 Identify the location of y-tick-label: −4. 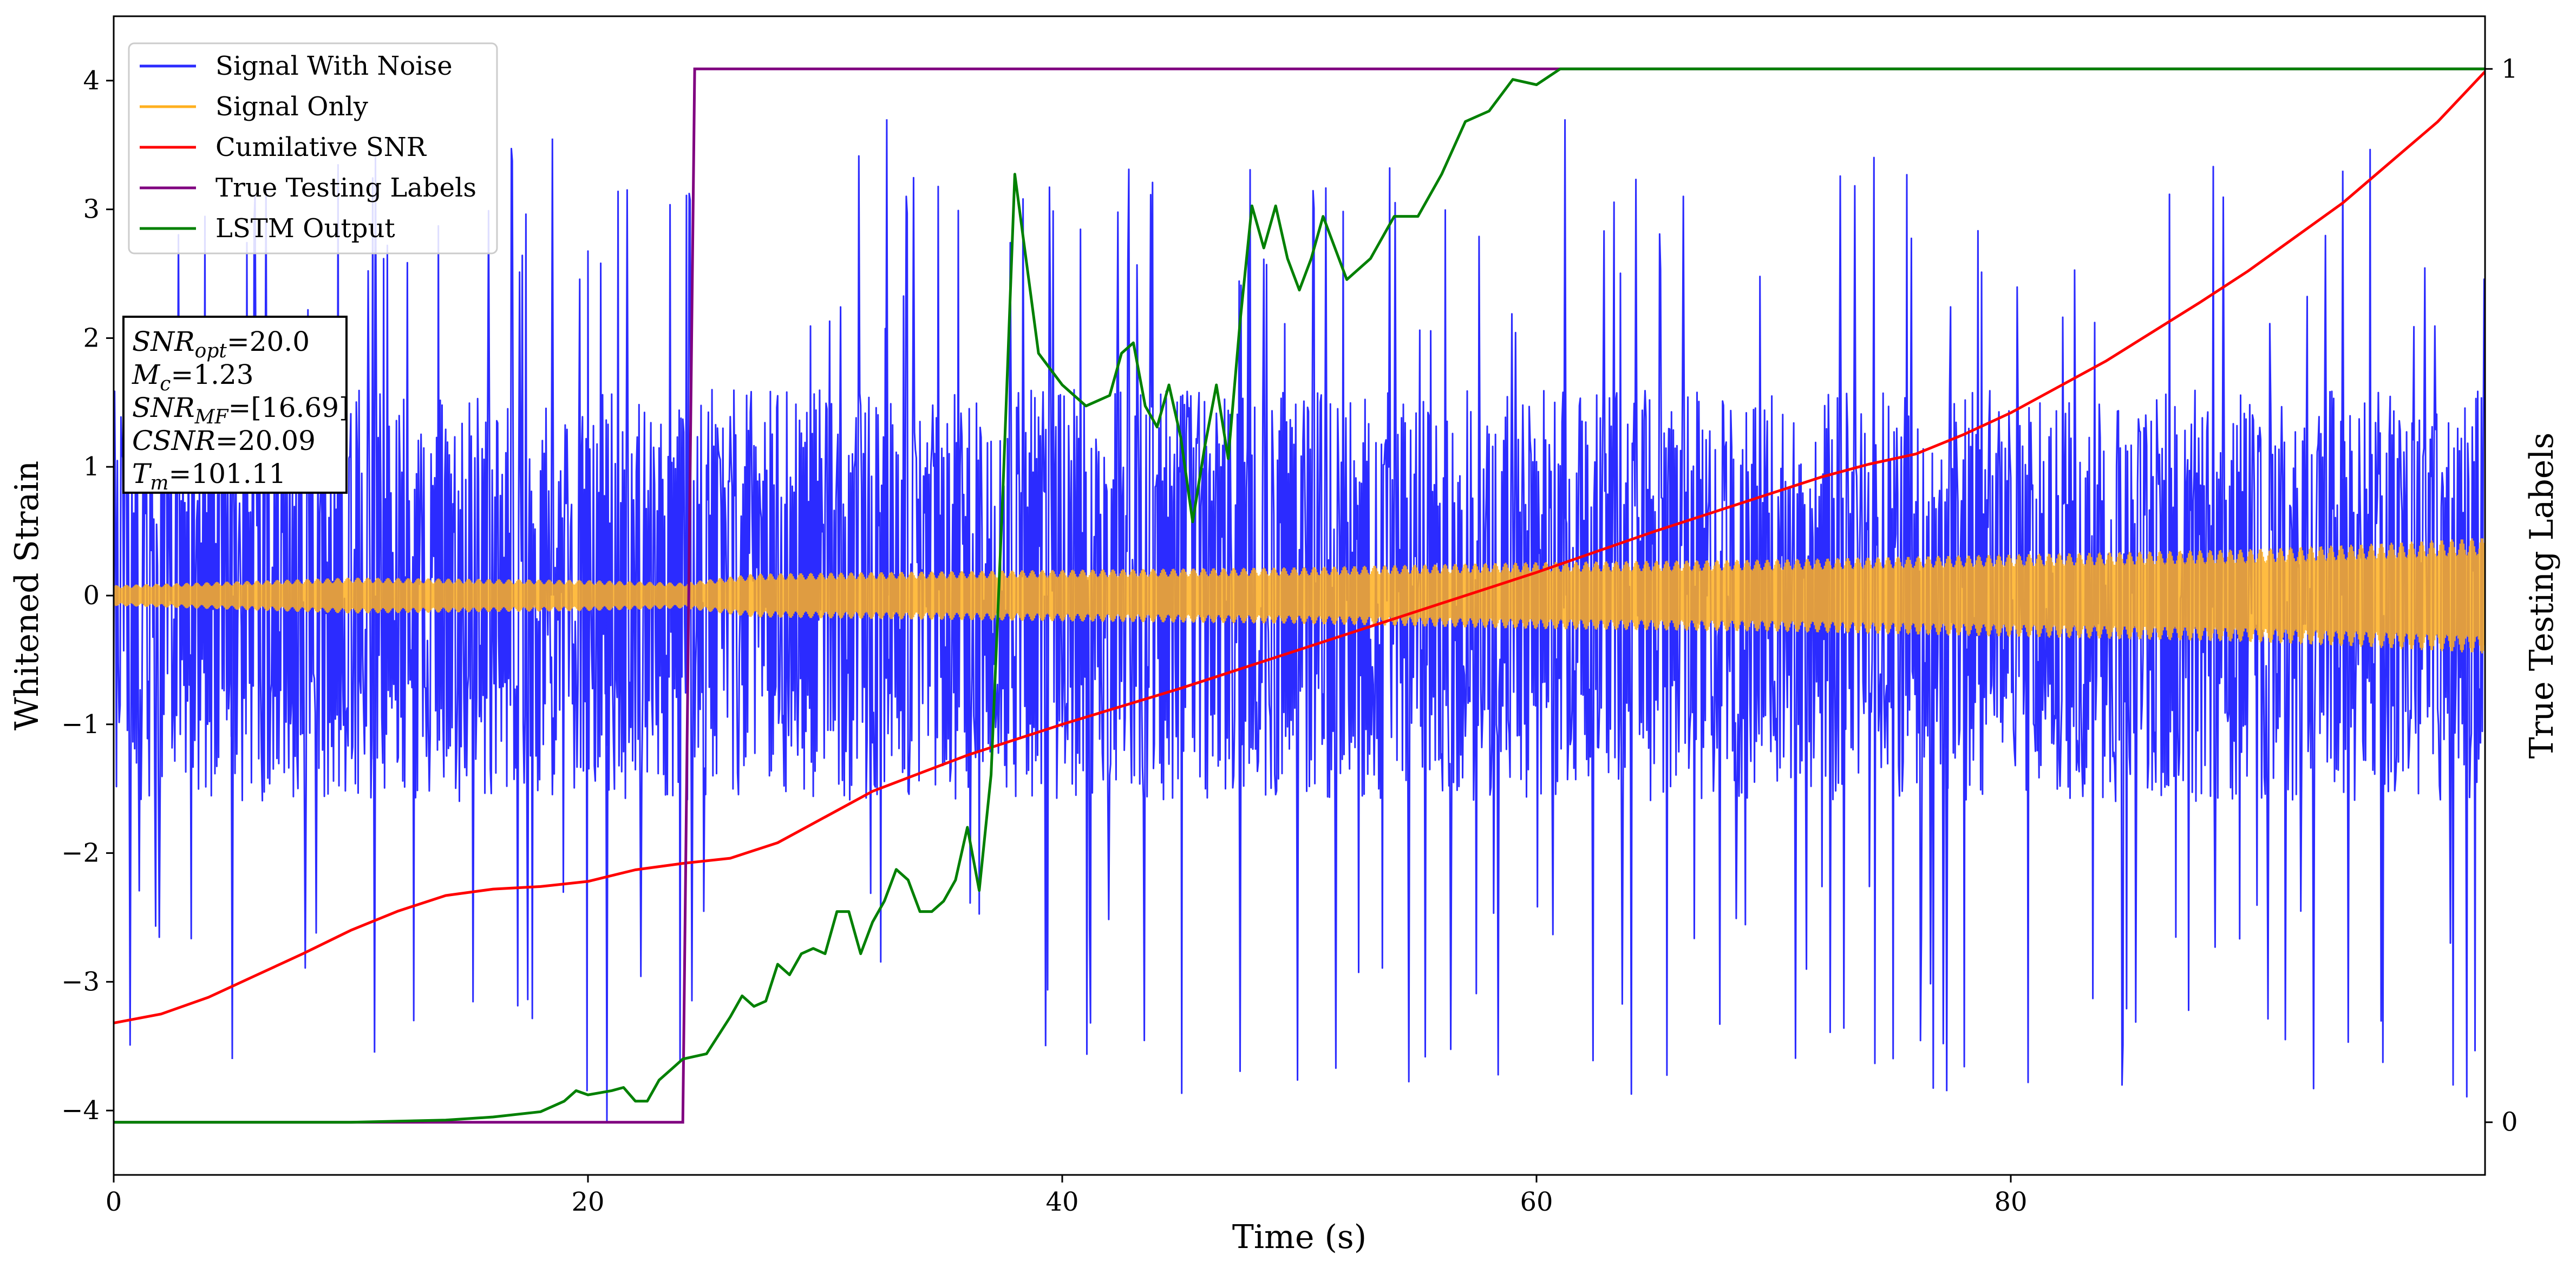
(80, 1110).